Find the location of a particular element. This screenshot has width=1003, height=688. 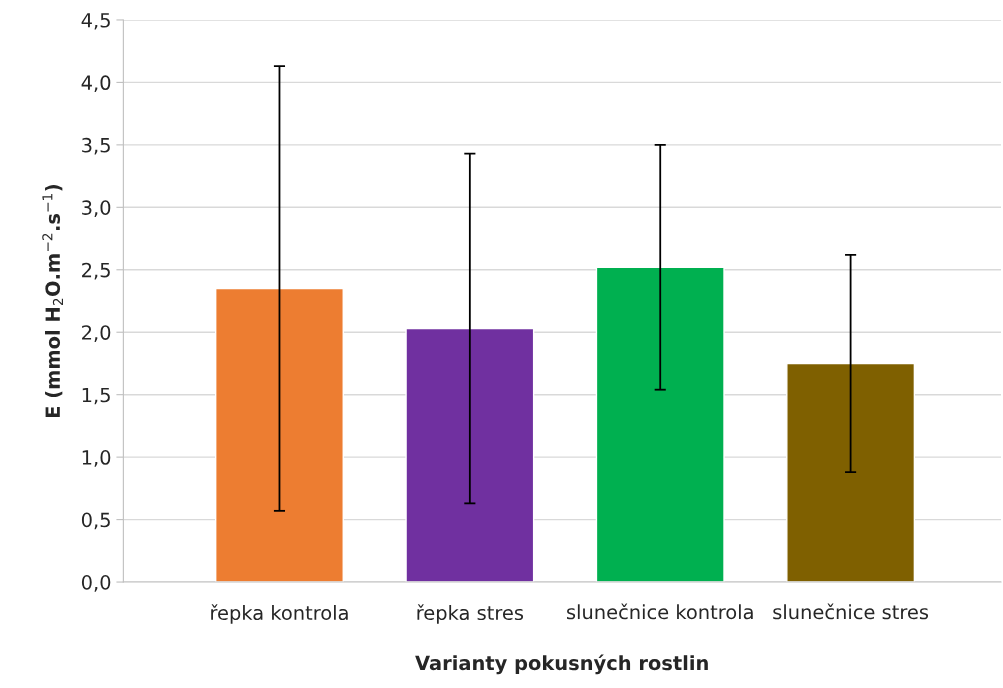

y-tick-label: 4,5 is located at coordinates (95, 21).